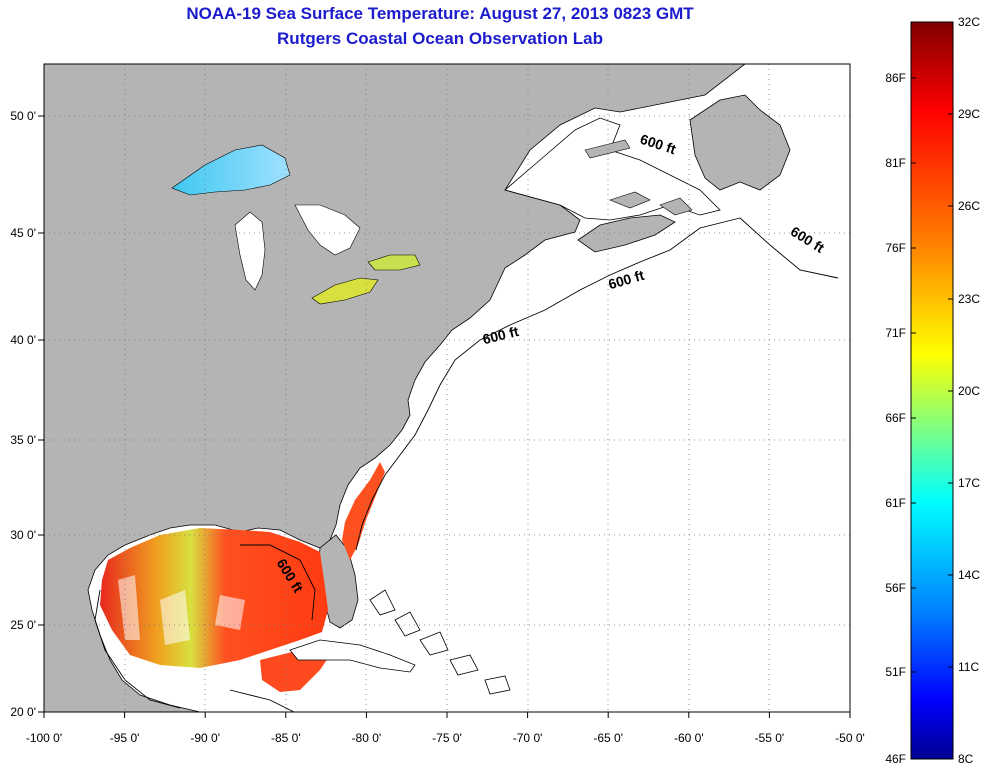 Image resolution: width=984 pixels, height=770 pixels. Describe the element at coordinates (969, 299) in the screenshot. I see `colorbar-c-label: 23C` at that location.